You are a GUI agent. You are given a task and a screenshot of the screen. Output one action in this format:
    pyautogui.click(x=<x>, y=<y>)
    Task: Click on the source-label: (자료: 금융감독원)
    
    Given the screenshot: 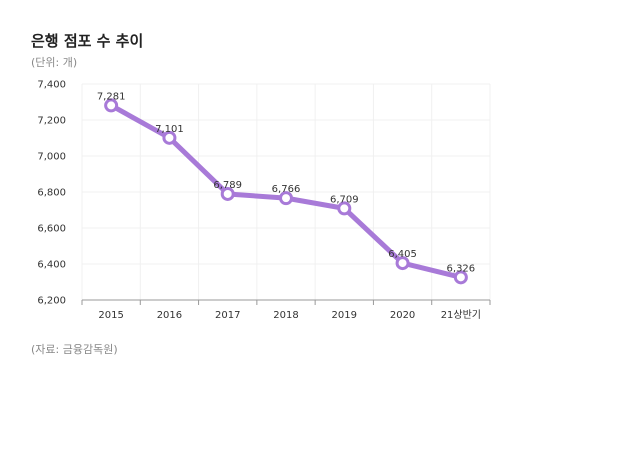 What is the action you would take?
    pyautogui.click(x=74, y=349)
    